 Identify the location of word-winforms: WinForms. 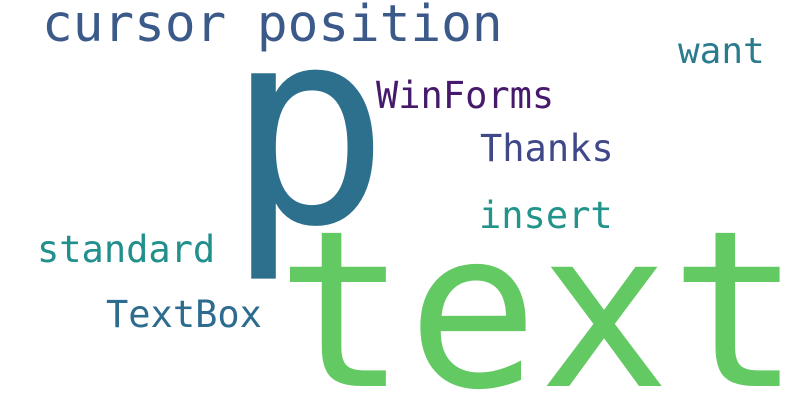
(465, 95).